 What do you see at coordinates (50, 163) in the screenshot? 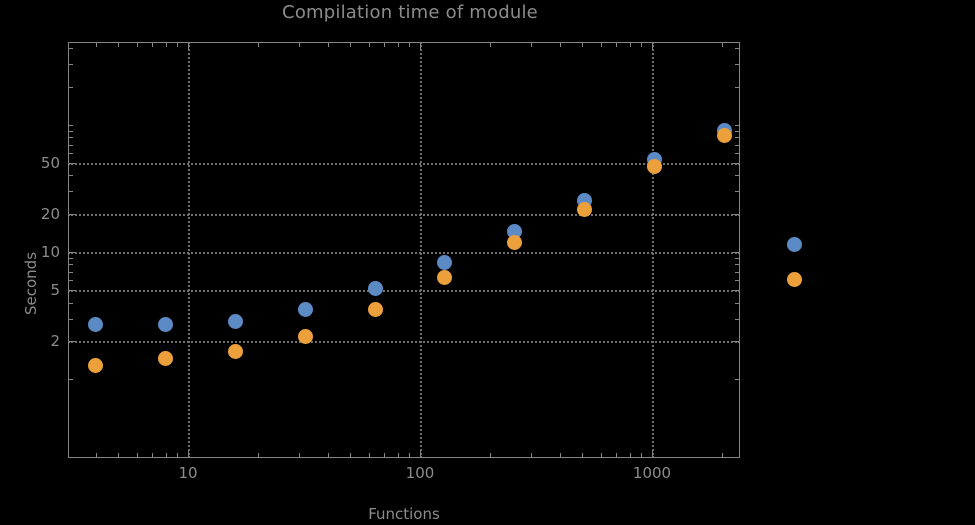
I see `y-tick-label: 50` at bounding box center [50, 163].